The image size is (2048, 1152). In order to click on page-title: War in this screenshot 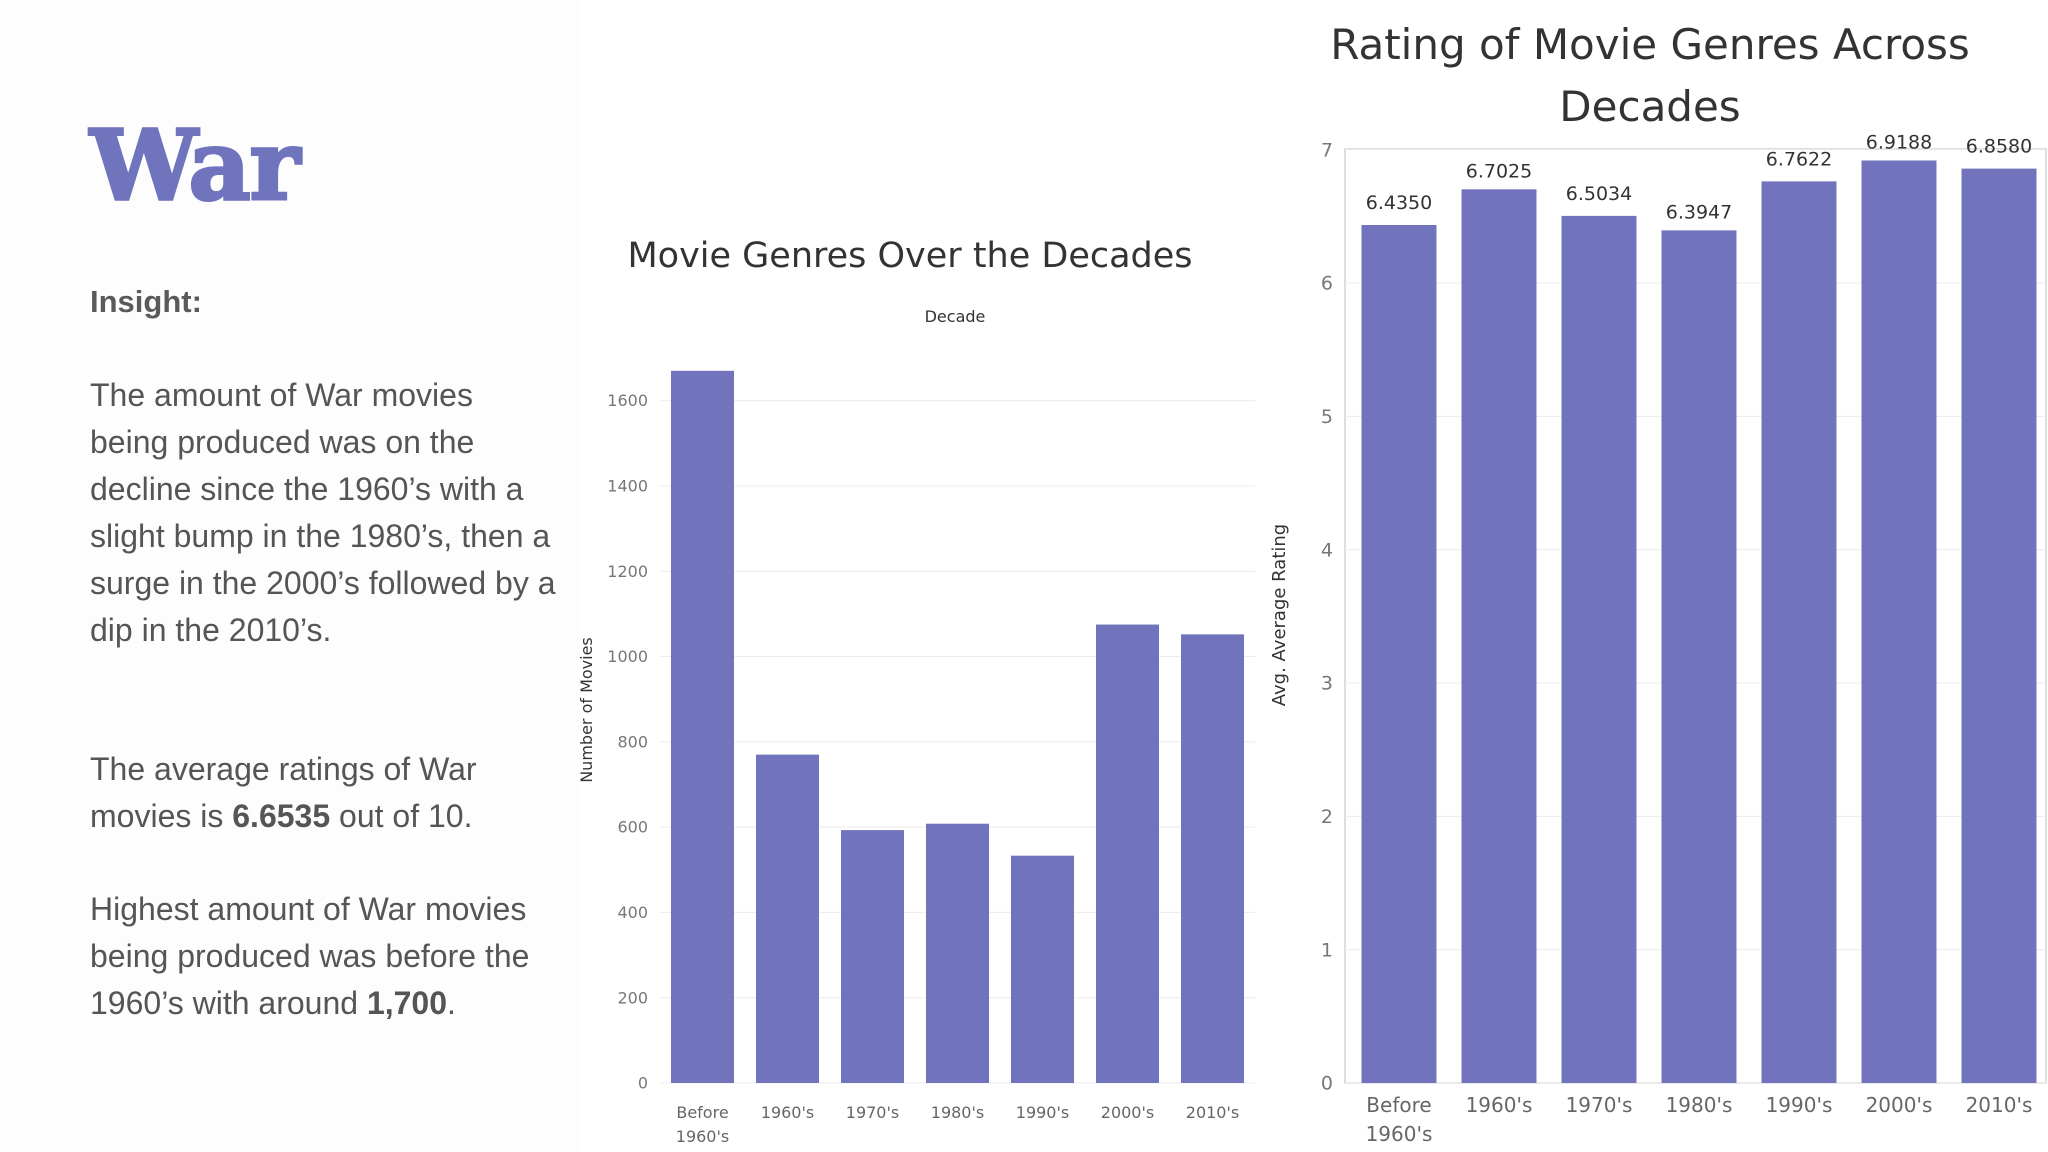, I will do `click(194, 165)`.